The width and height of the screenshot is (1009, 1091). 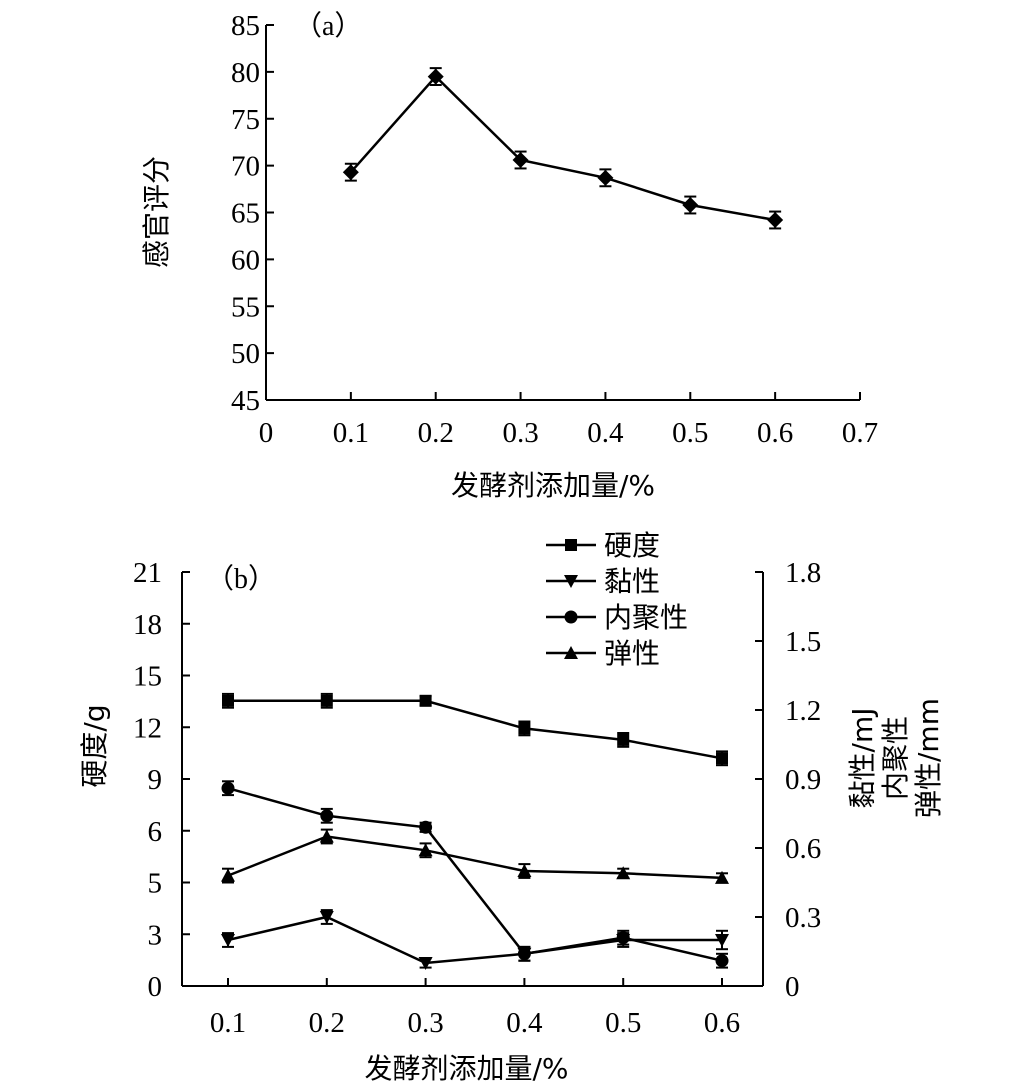 I want to click on y-left-tick-label: 15, so click(x=147, y=677).